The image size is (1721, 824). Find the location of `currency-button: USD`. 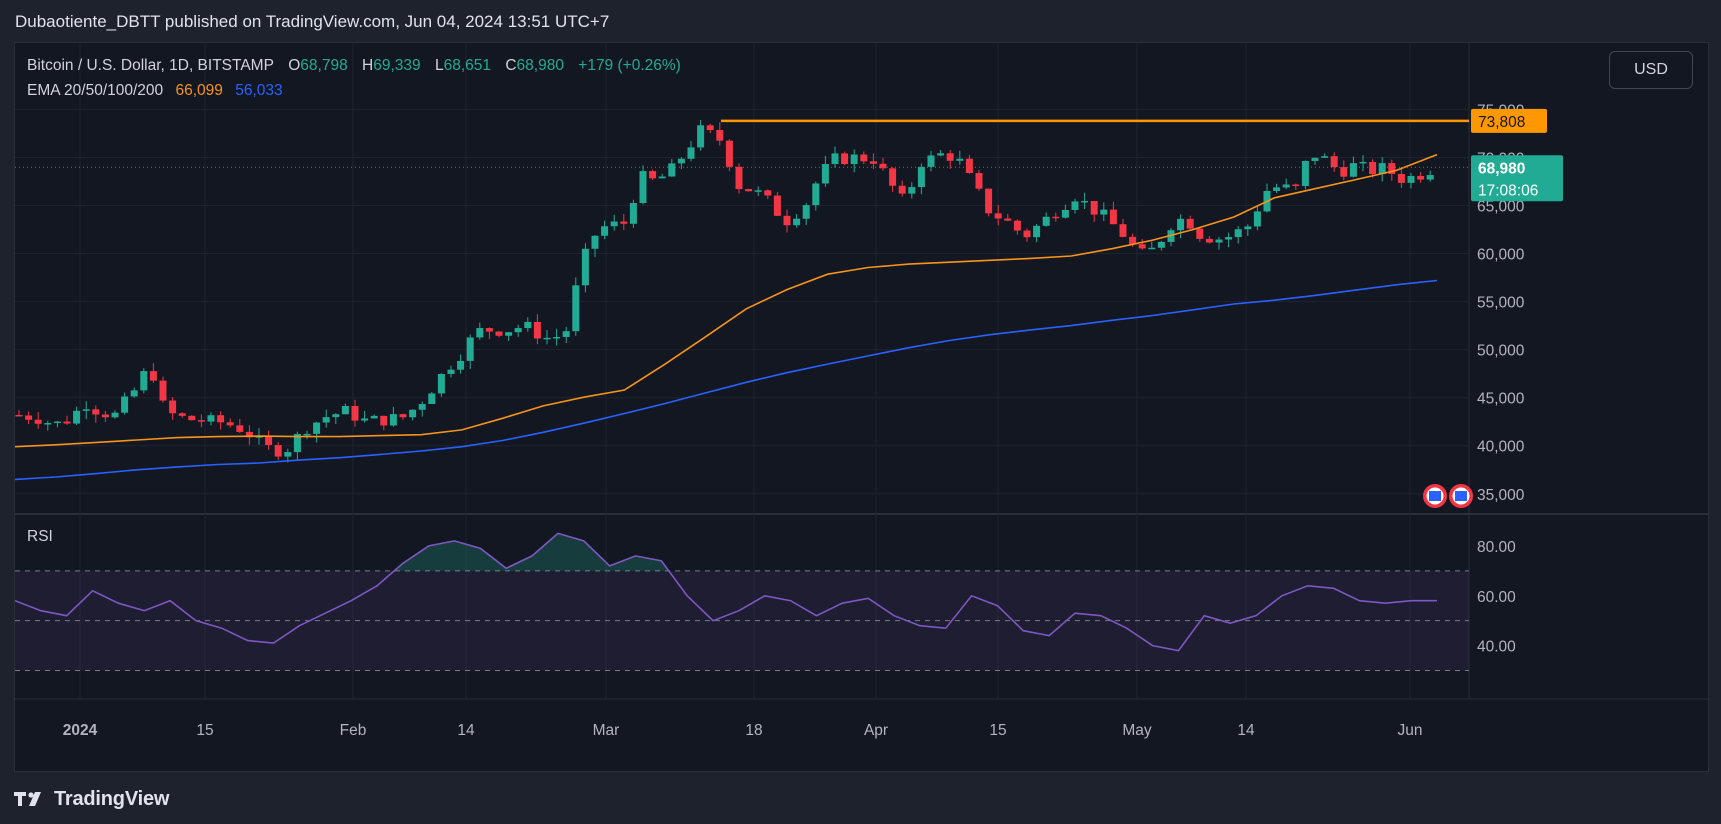

currency-button: USD is located at coordinates (1651, 70).